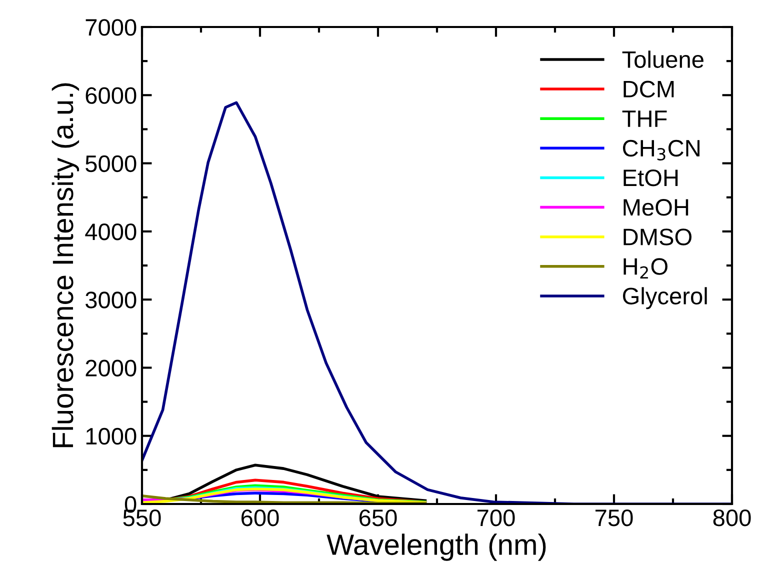 This screenshot has width=759, height=588. I want to click on y-tick-label: 2000, so click(111, 368).